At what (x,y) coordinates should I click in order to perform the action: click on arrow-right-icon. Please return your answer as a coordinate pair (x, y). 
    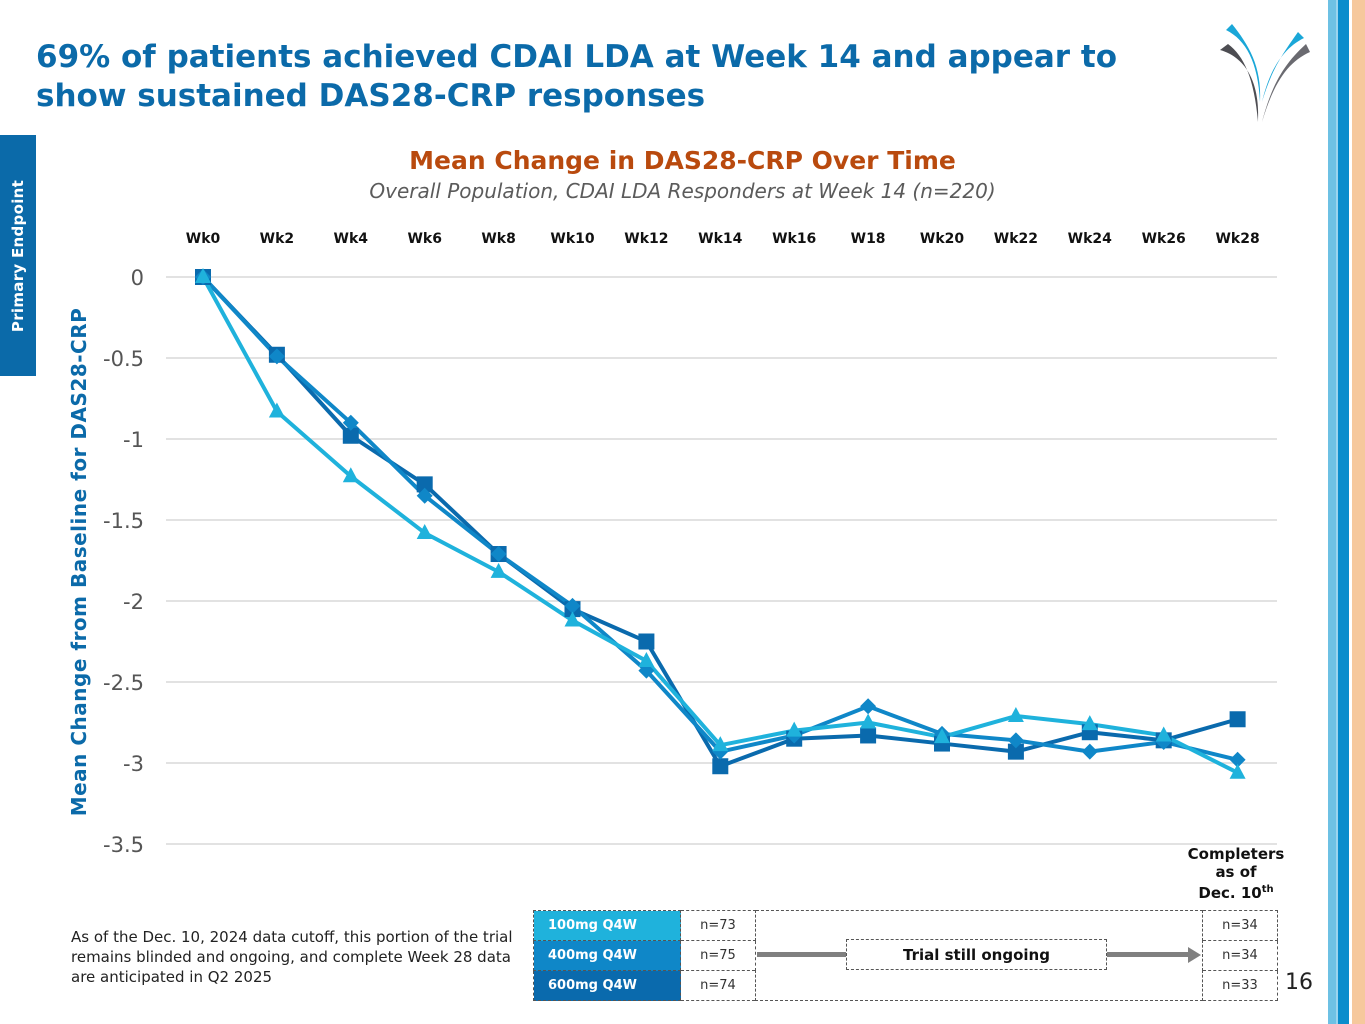
    Looking at the image, I should click on (1194, 955).